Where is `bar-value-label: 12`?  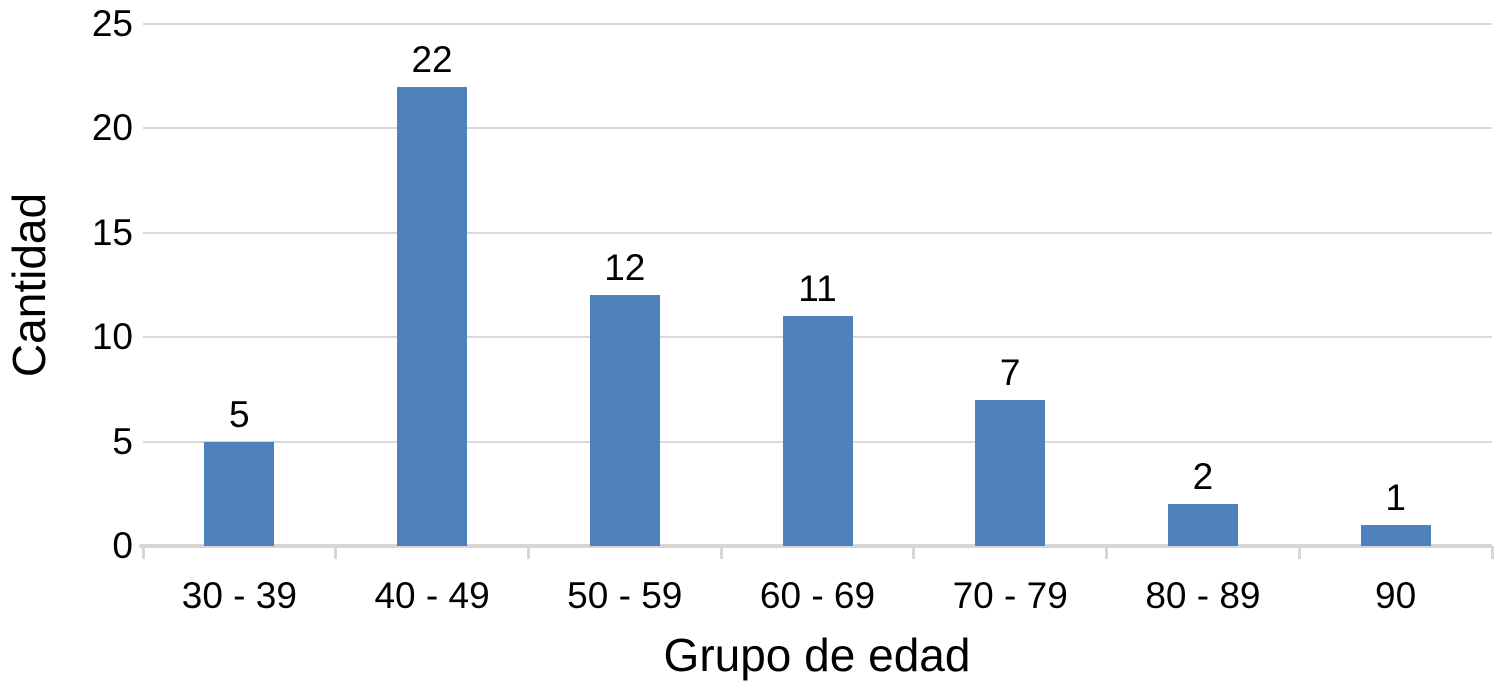 bar-value-label: 12 is located at coordinates (625, 268).